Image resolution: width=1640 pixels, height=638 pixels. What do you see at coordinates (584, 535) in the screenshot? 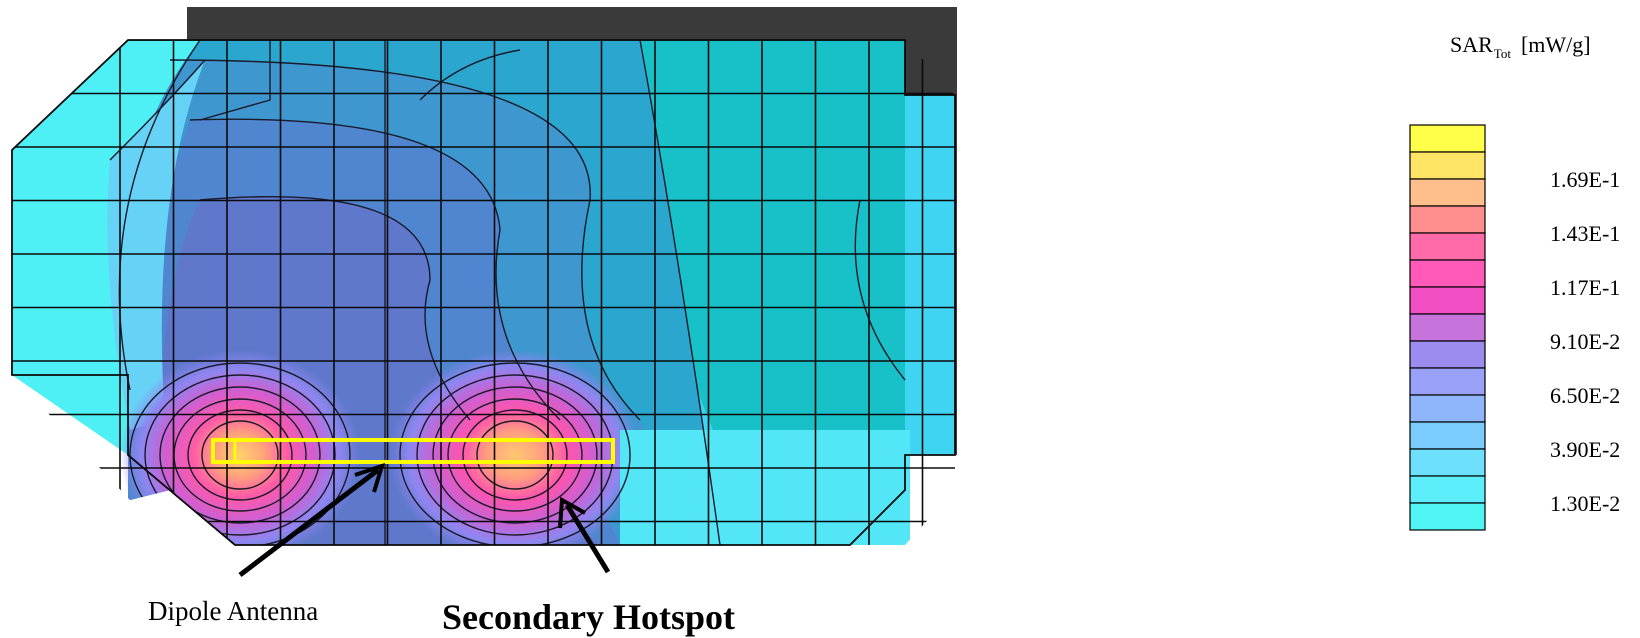
I see `secondary-hotspot-arrow` at bounding box center [584, 535].